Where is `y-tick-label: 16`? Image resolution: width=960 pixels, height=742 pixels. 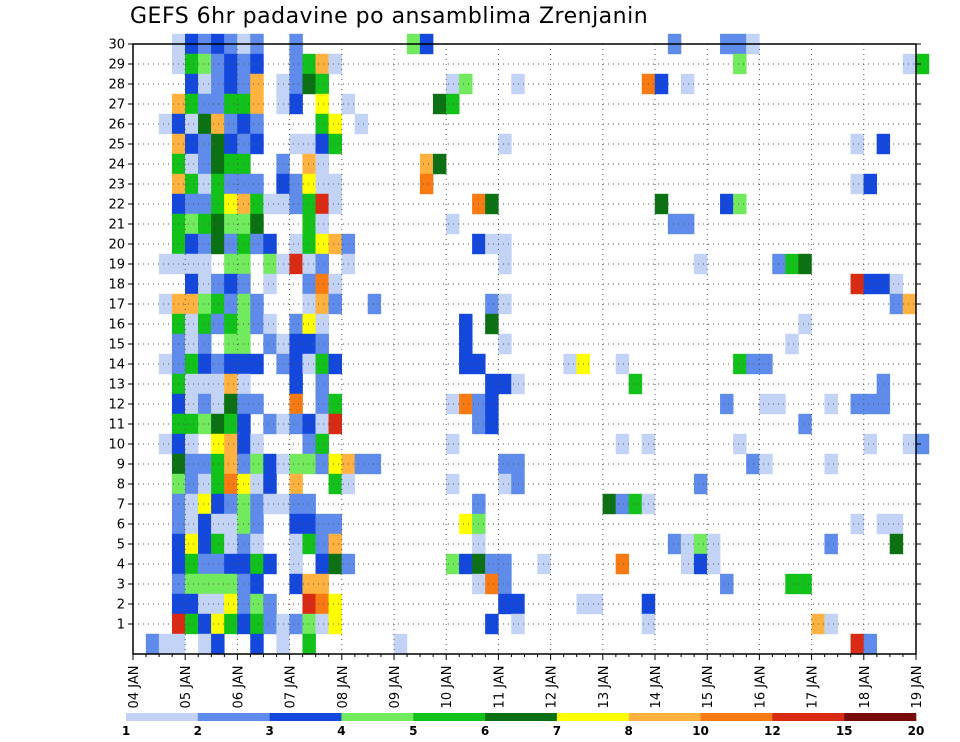
y-tick-label: 16 is located at coordinates (116, 325).